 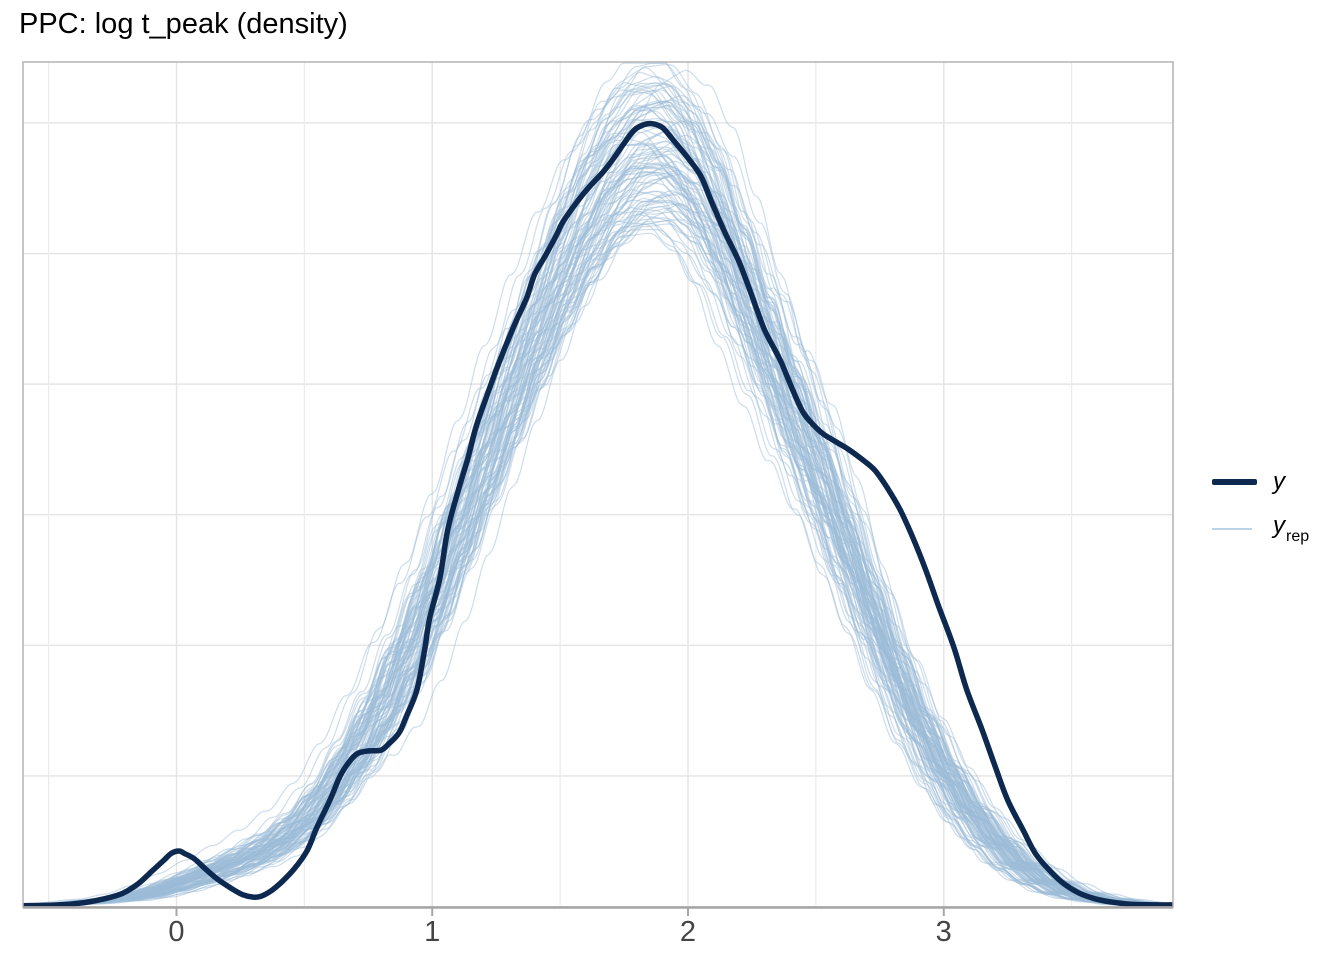 What do you see at coordinates (1232, 529) in the screenshot?
I see `legend-swatch-yrep-thin-line` at bounding box center [1232, 529].